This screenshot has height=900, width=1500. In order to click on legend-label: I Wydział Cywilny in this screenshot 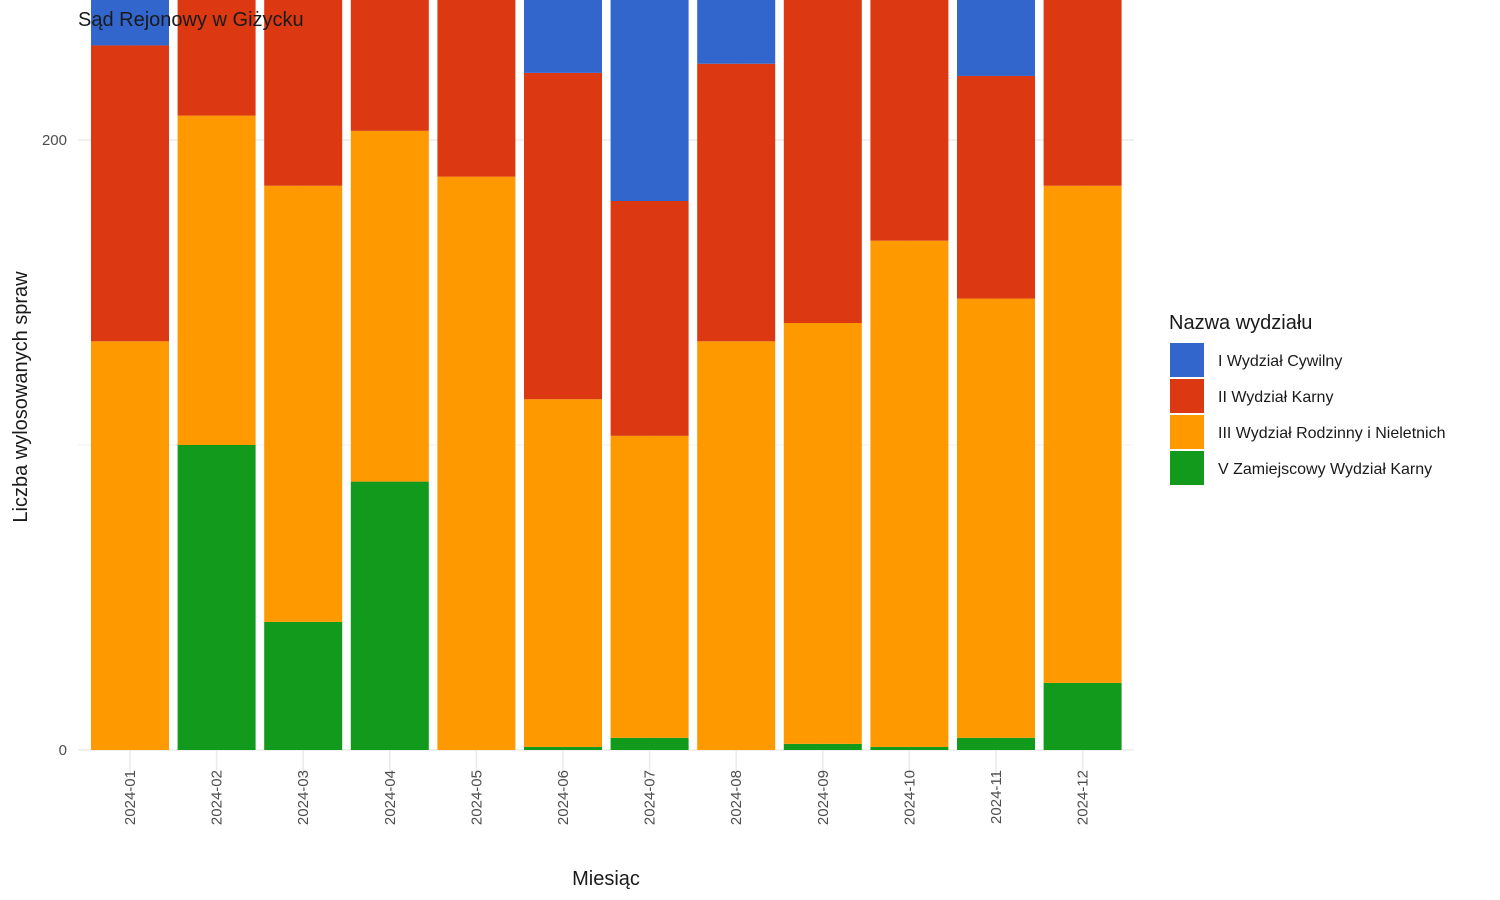, I will do `click(1280, 361)`.